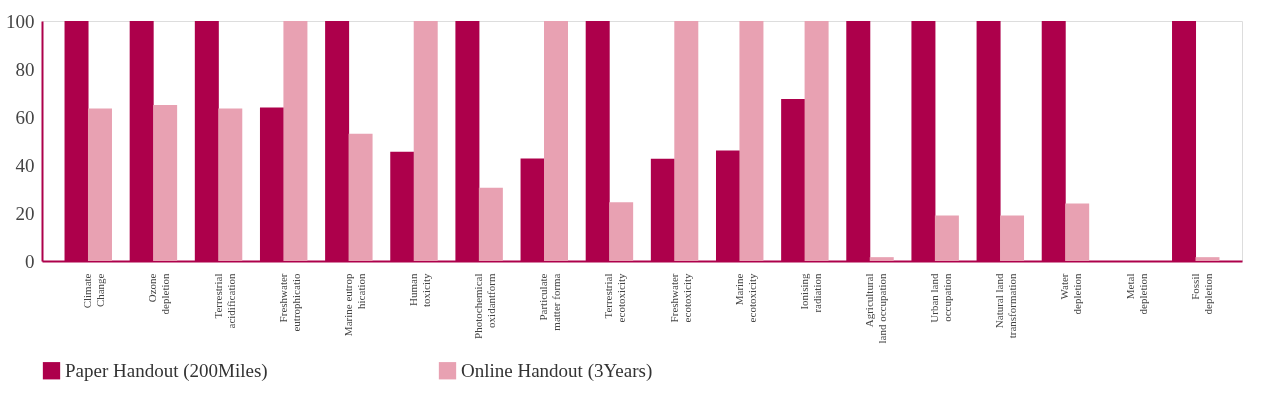  Describe the element at coordinates (25, 117) in the screenshot. I see `y-tick-label: 60` at that location.